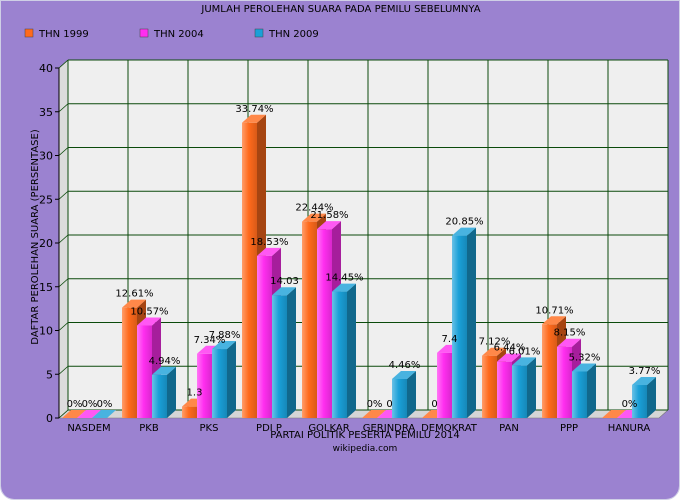 Image resolution: width=680 pixels, height=500 pixels. What do you see at coordinates (293, 34) in the screenshot?
I see `legend-label: THN 2009` at bounding box center [293, 34].